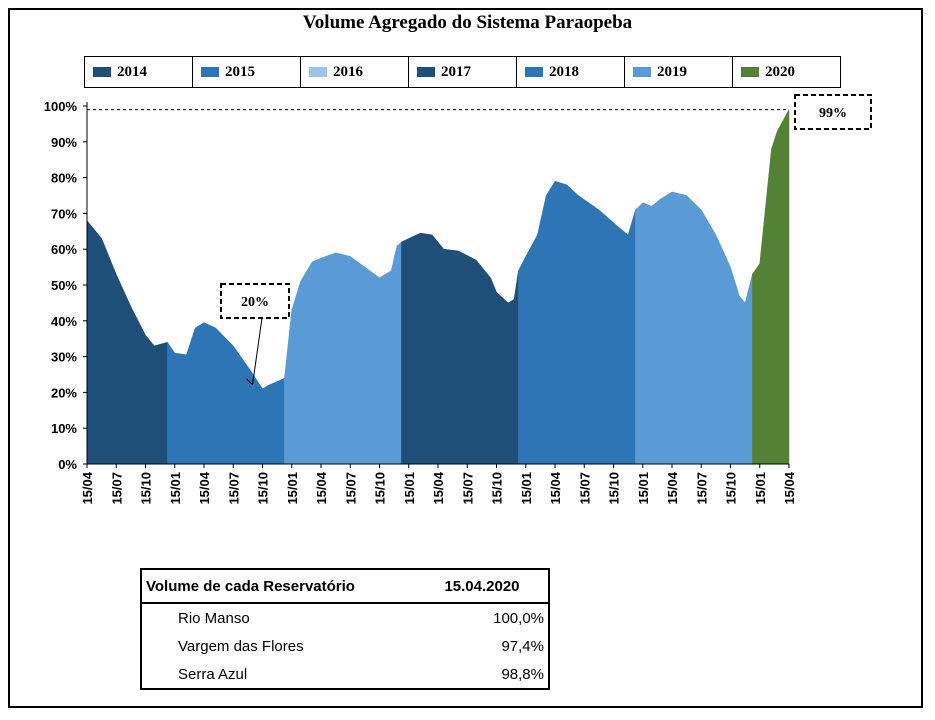 The image size is (935, 720). I want to click on y-tick-label: 70%, so click(64, 213).